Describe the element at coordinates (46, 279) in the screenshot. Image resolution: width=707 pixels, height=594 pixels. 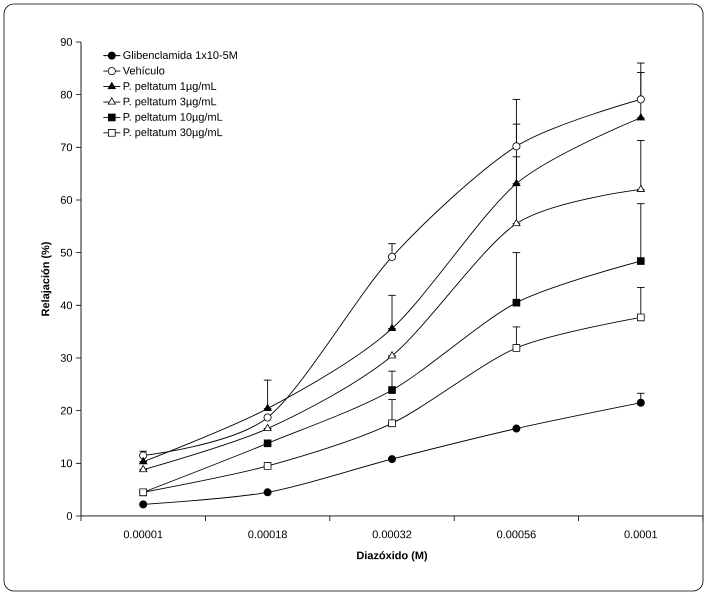
I see `y-axis-title: Relajación (%)` at that location.